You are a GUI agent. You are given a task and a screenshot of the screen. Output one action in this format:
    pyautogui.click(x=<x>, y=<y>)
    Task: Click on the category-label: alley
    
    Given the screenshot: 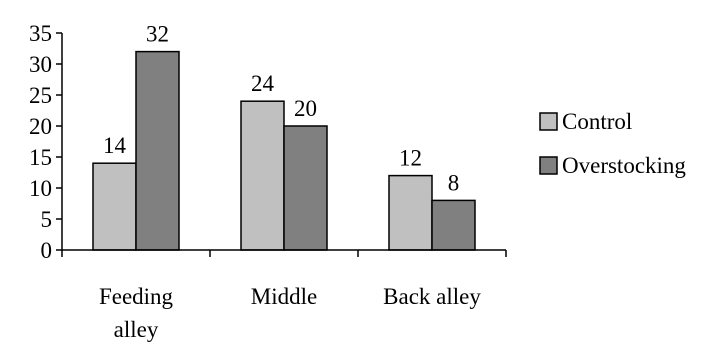 What is the action you would take?
    pyautogui.click(x=136, y=329)
    